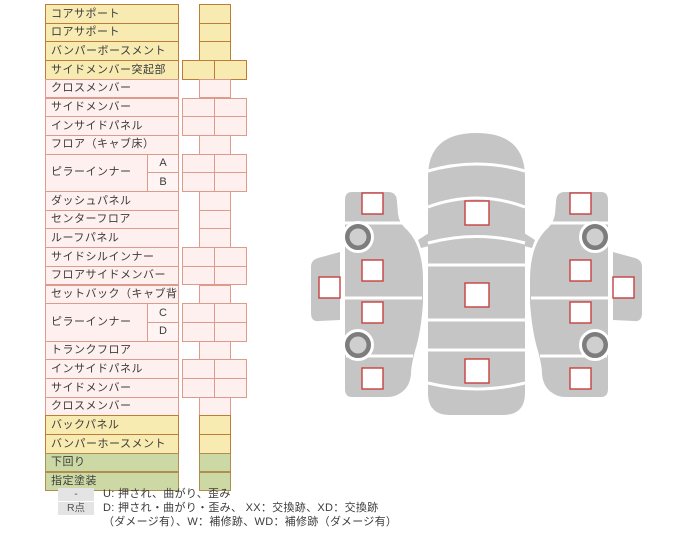  I want to click on part-label: サイドシルインナー, so click(112, 257).